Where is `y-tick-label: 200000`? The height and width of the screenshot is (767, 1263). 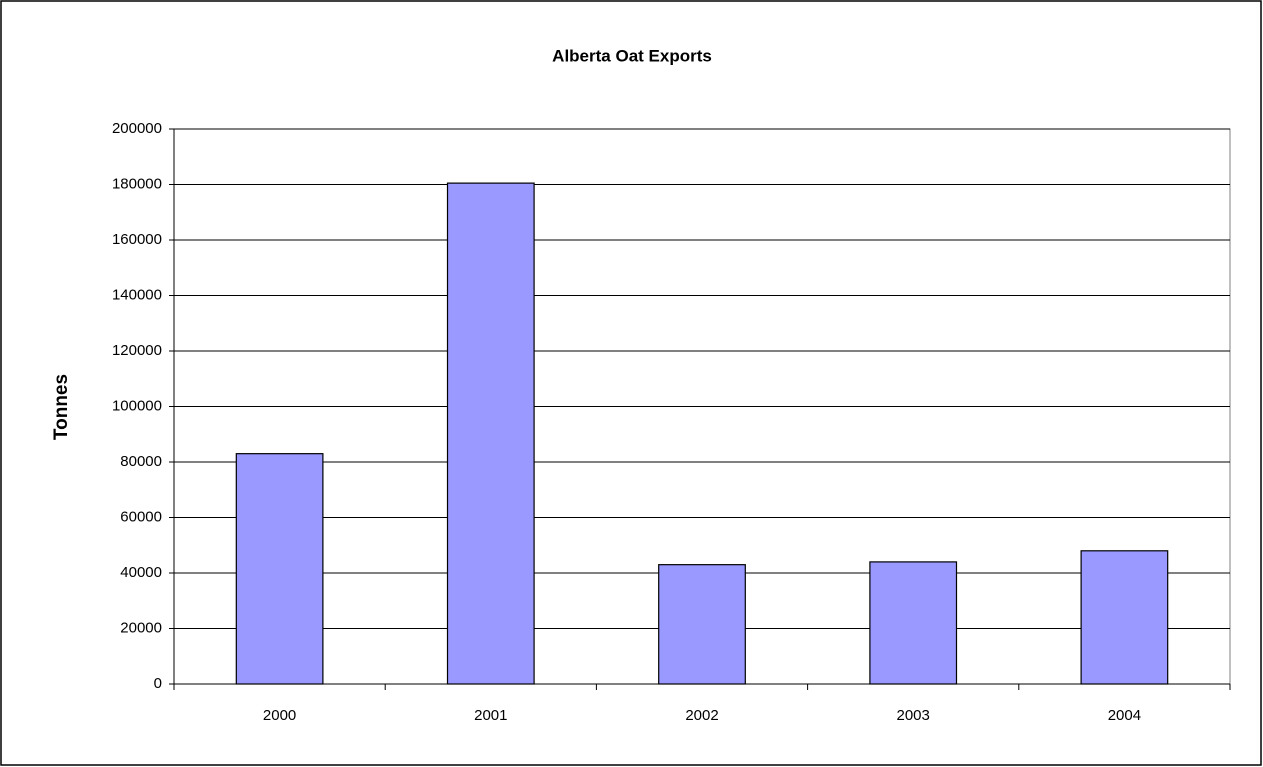 y-tick-label: 200000 is located at coordinates (137, 128).